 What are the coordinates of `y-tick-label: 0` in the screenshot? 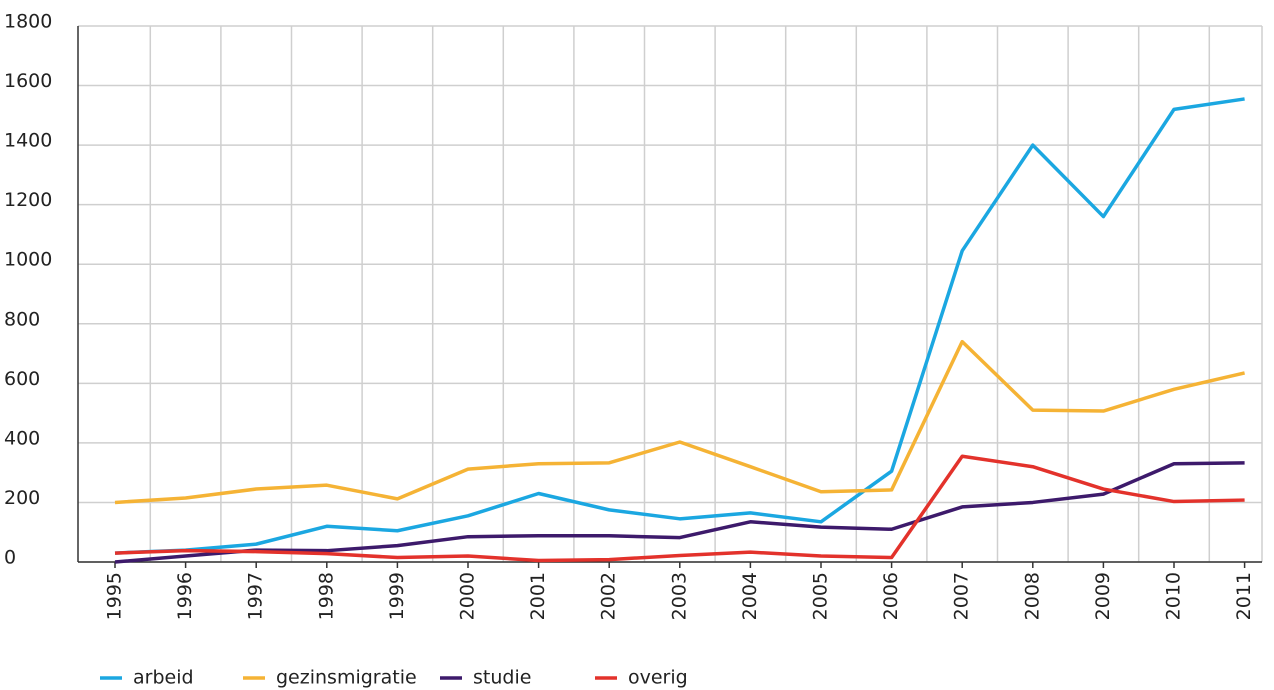 It's located at (10, 558).